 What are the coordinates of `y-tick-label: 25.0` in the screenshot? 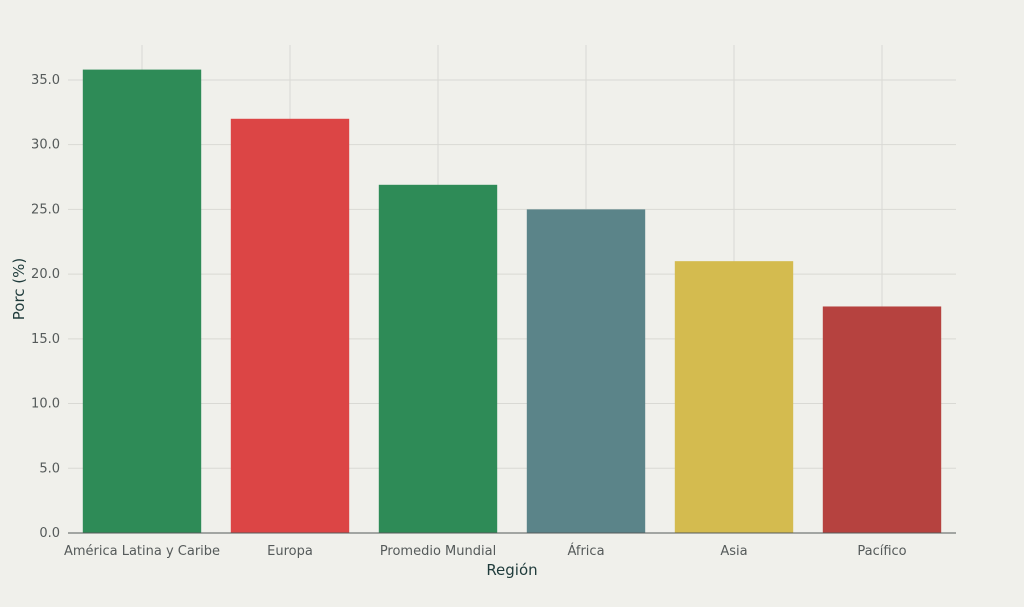 It's located at (45, 209).